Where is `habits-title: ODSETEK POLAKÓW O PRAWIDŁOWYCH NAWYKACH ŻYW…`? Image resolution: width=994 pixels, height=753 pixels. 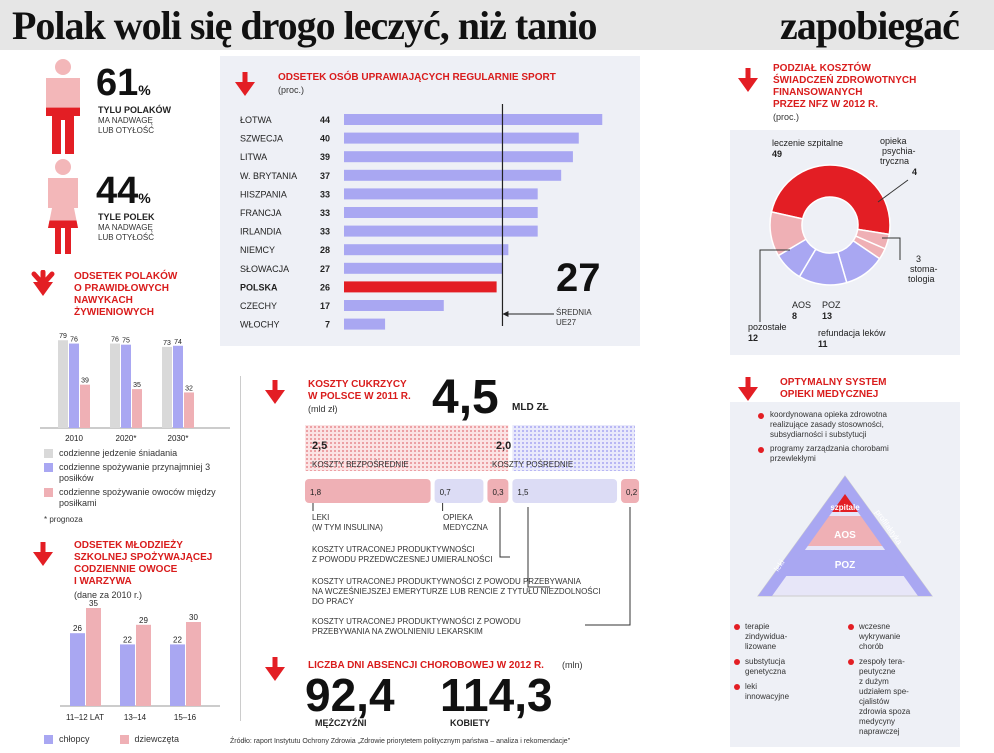 habits-title: ODSETEK POLAKÓW O PRAWIDŁOWYCH NAWYKACH ŻYW… is located at coordinates (126, 294).